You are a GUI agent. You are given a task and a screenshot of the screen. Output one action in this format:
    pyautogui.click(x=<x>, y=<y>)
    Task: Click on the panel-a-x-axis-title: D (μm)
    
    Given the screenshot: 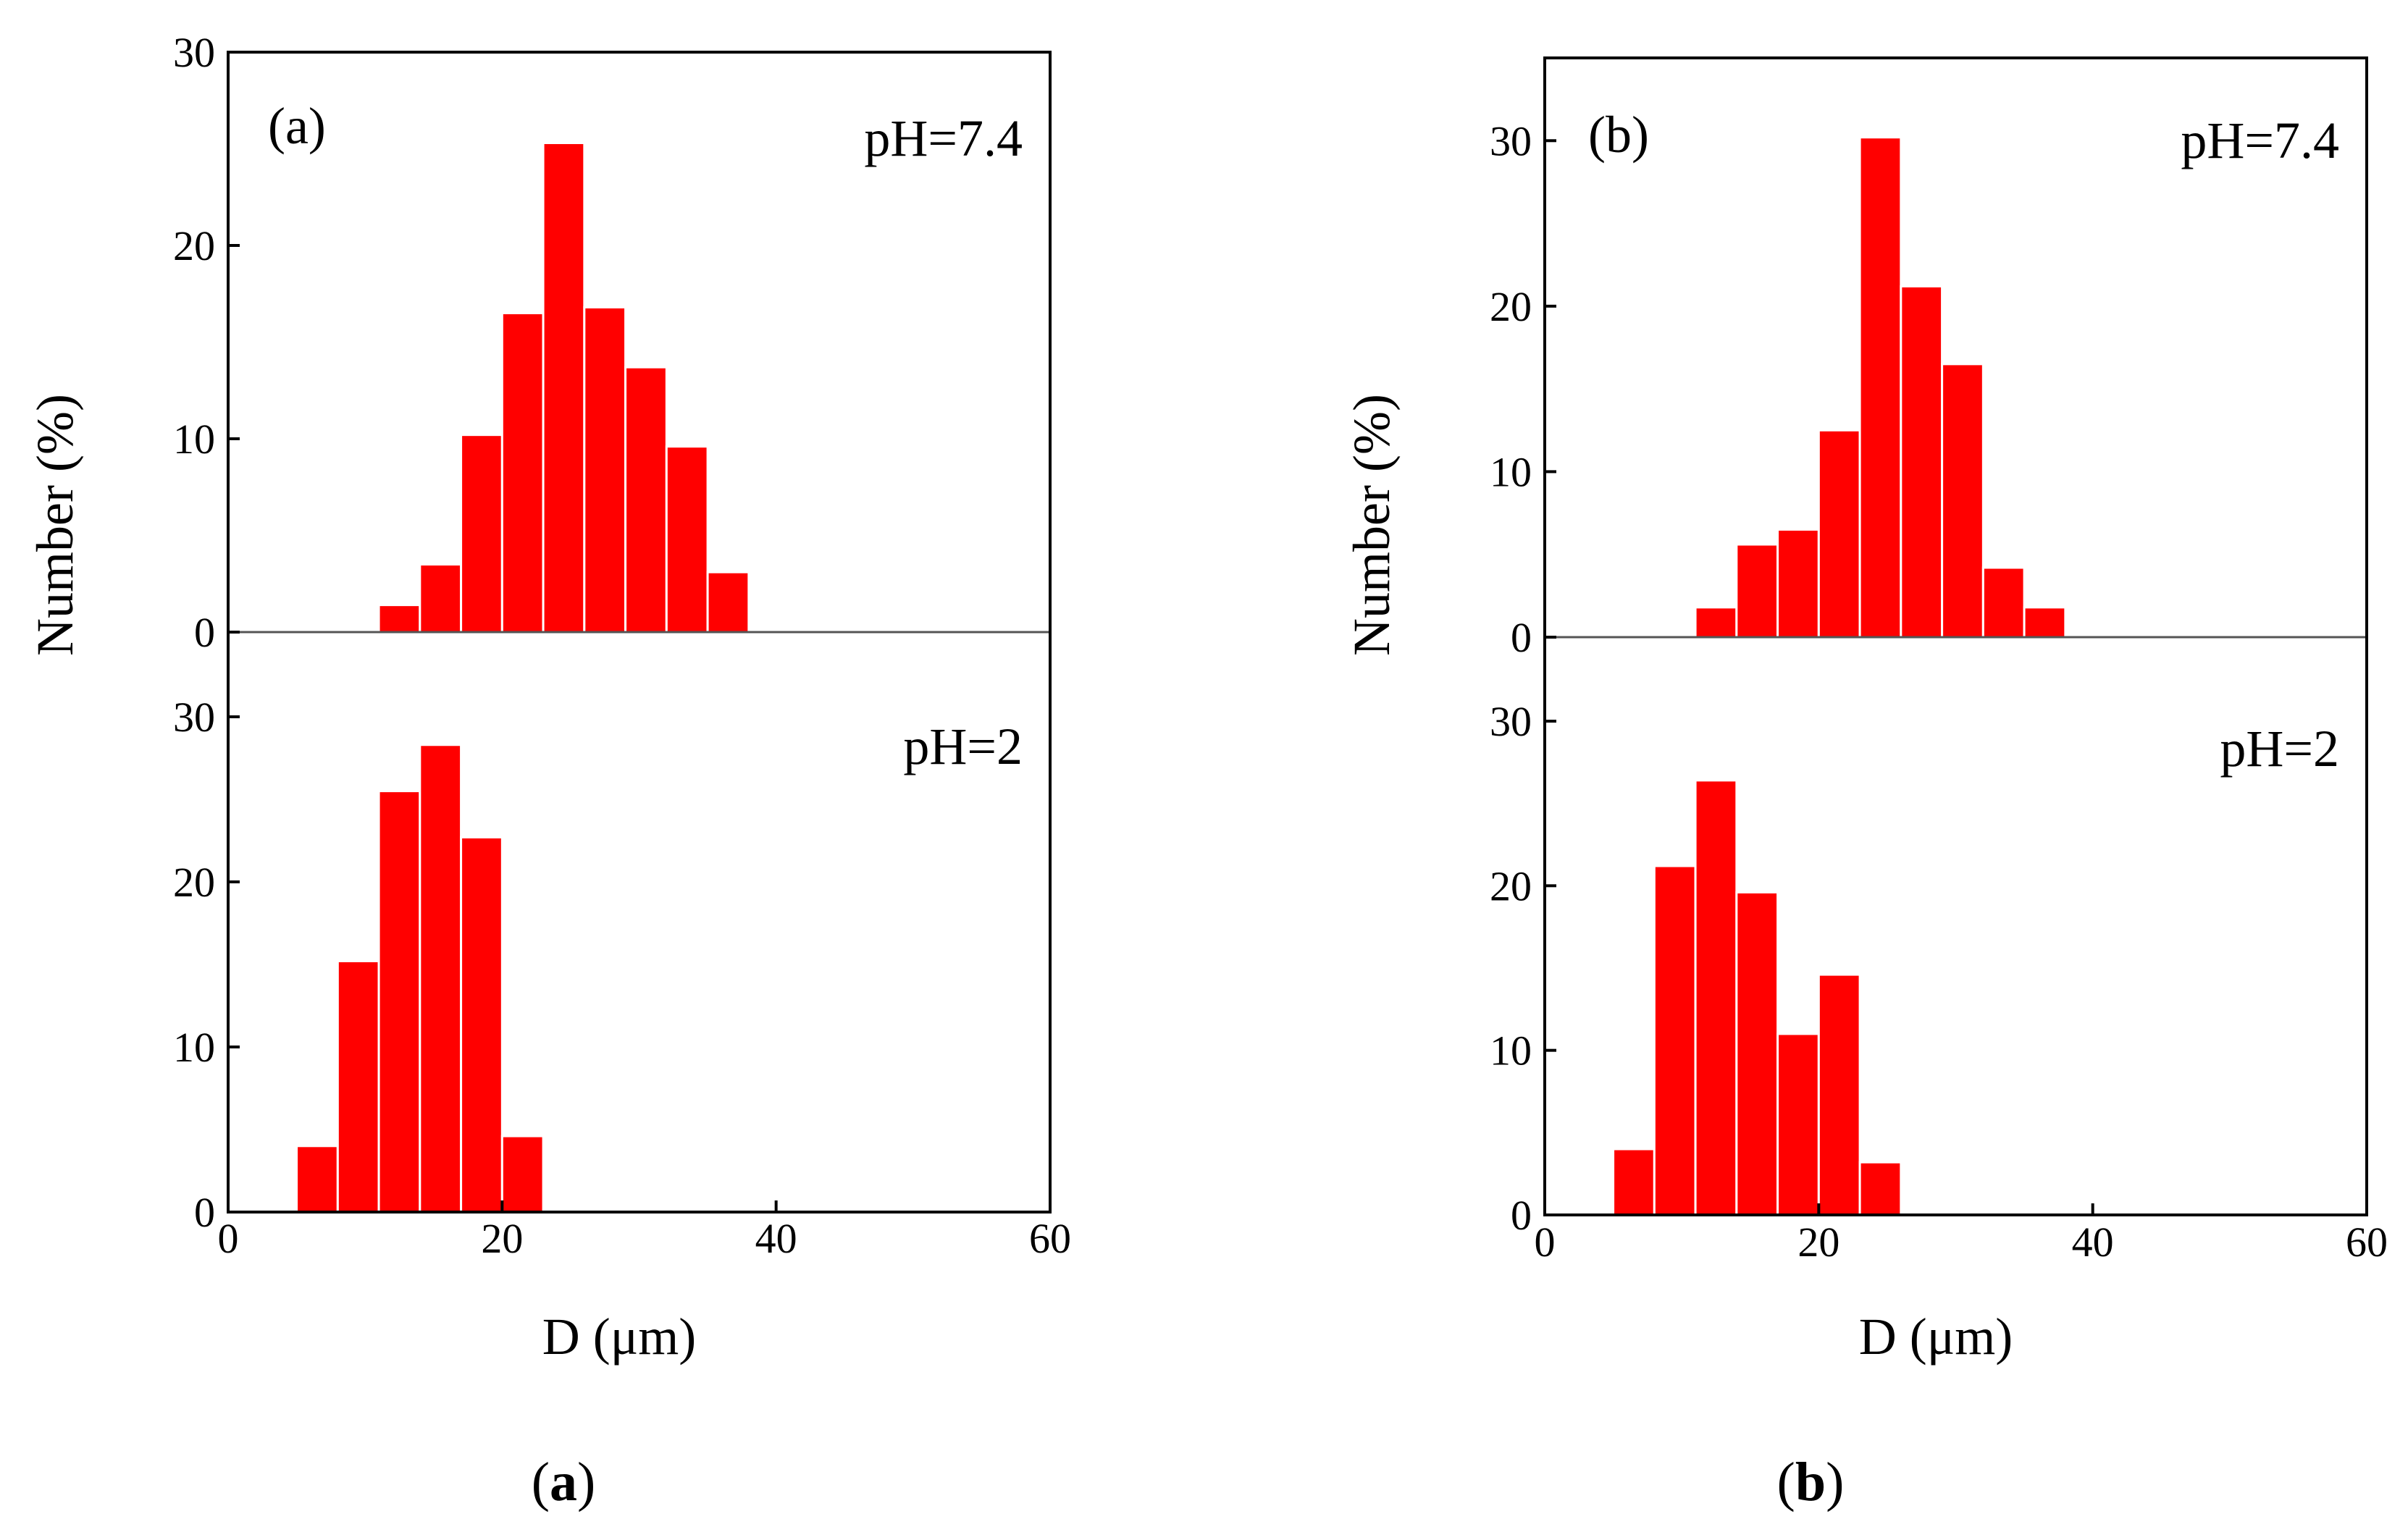 What is the action you would take?
    pyautogui.click(x=619, y=1337)
    